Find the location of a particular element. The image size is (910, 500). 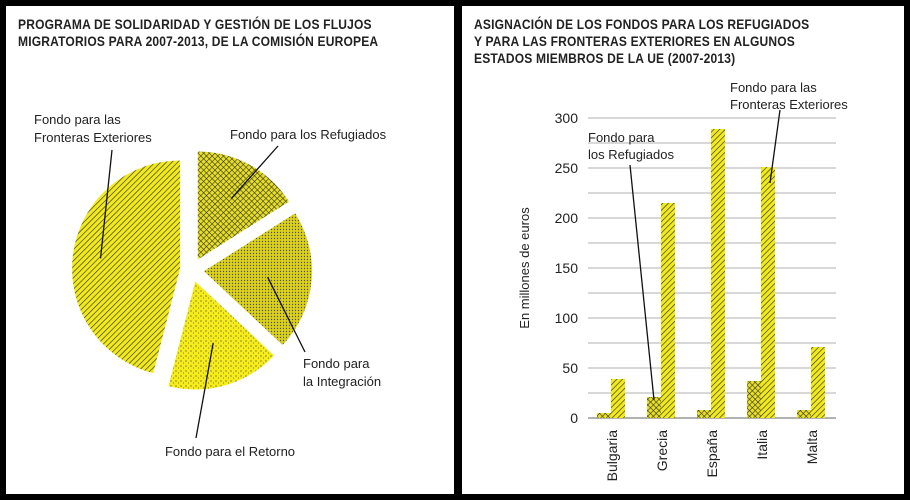

x-tick-label-bulgaria: Bulgaria is located at coordinates (612, 456).